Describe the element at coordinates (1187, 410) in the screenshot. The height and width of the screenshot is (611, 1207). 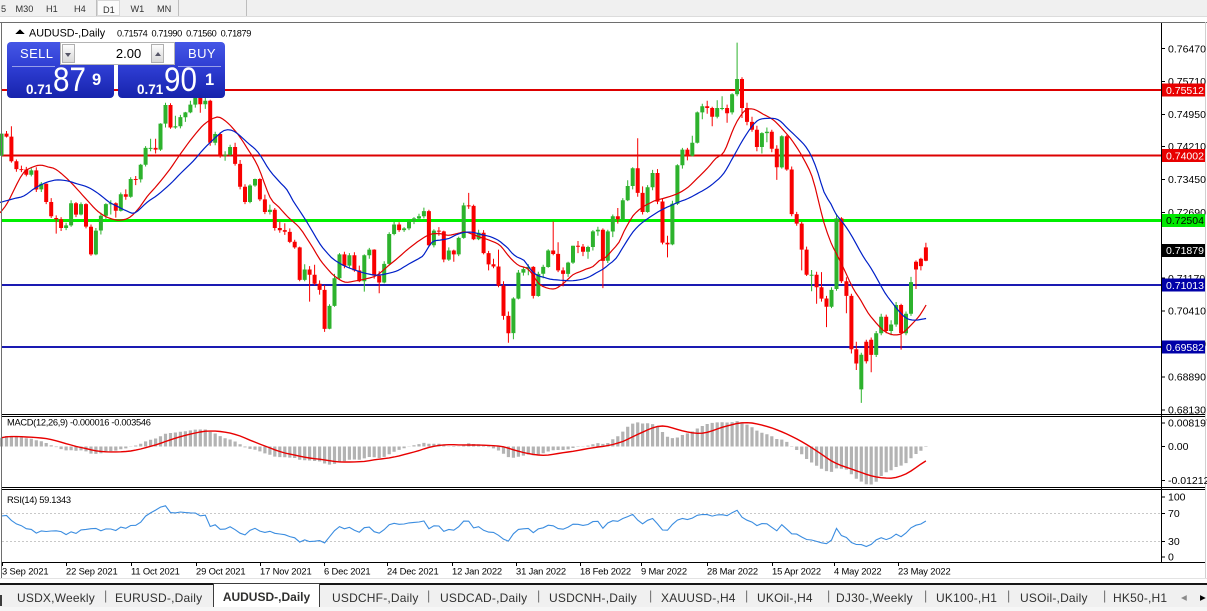
I see `svg-text: 0.68130` at that location.